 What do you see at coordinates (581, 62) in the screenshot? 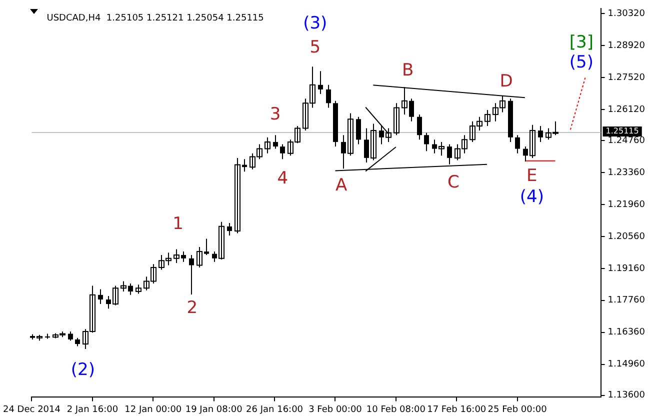
I see `annotation: (5)` at bounding box center [581, 62].